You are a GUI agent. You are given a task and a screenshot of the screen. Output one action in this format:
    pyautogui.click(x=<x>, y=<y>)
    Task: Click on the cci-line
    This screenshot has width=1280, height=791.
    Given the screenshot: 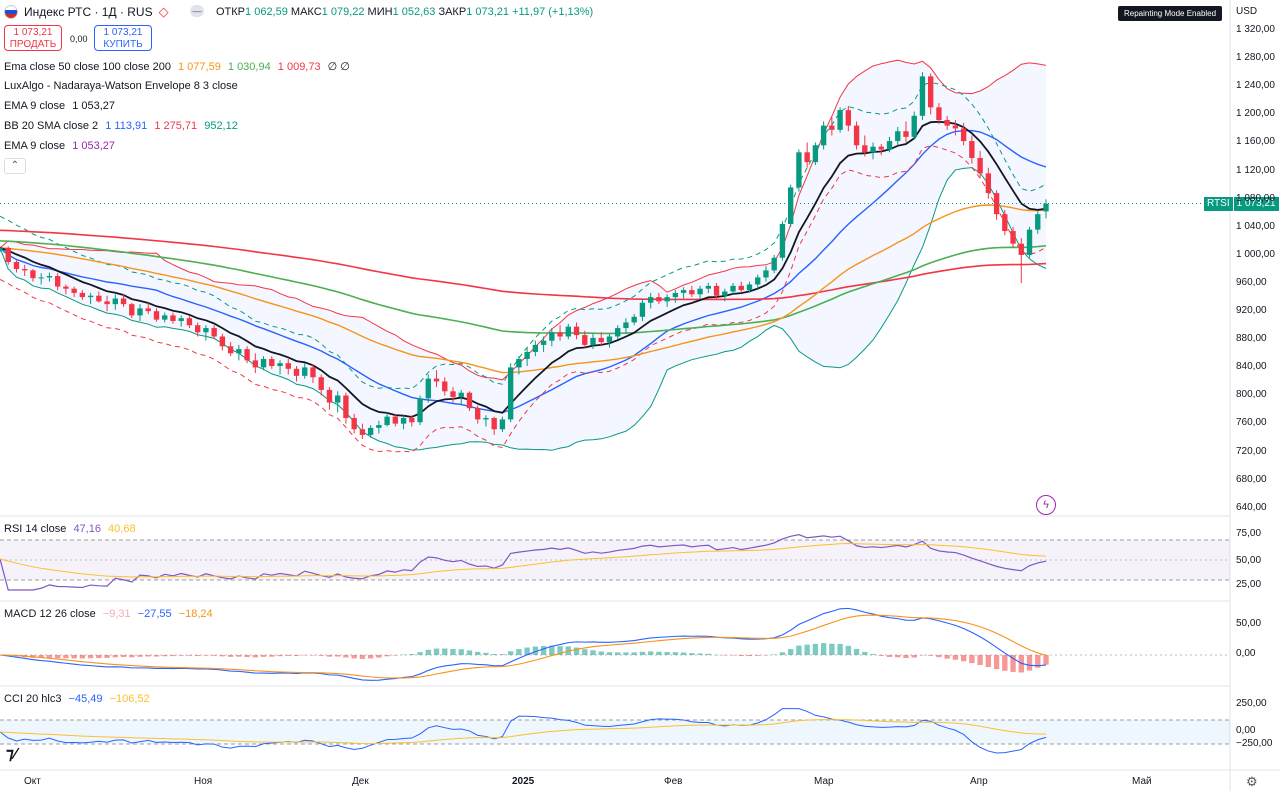 What is the action you would take?
    pyautogui.click(x=523, y=731)
    